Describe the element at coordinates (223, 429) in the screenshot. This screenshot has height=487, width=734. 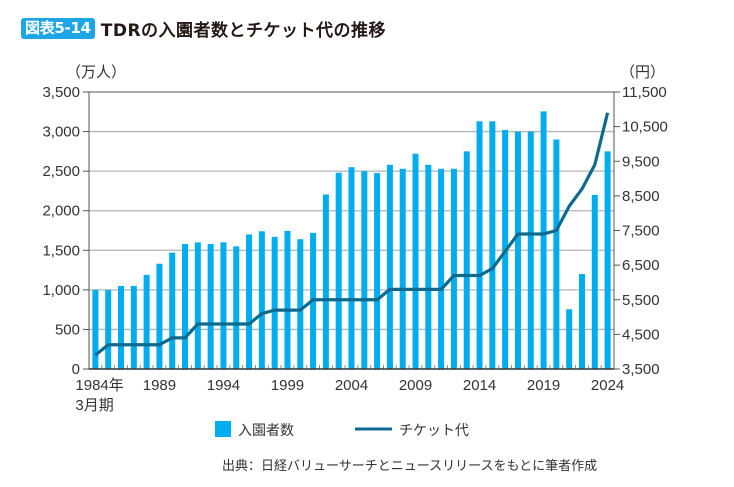
I see `legend-swatch-attendance` at that location.